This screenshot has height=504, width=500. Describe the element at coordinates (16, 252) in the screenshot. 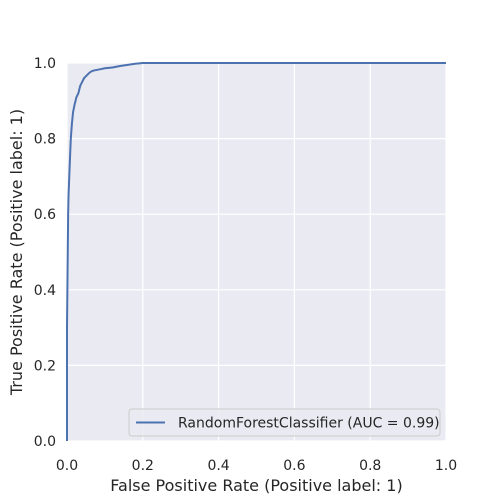

I see `y-axis-label: True Positive Rate (Positive label: 1)` at that location.